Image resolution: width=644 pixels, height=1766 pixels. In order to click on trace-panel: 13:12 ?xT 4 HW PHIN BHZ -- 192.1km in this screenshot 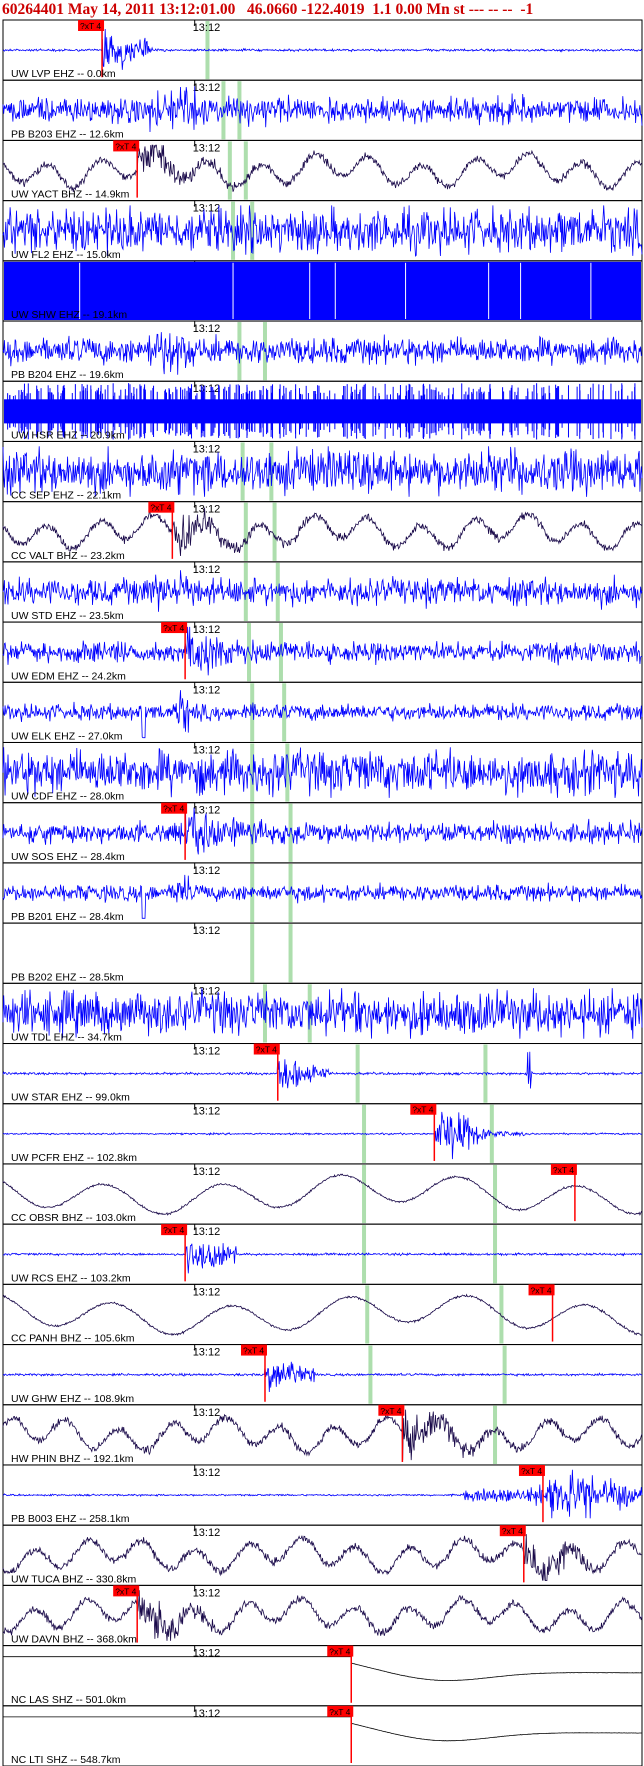, I will do `click(322, 1435)`.